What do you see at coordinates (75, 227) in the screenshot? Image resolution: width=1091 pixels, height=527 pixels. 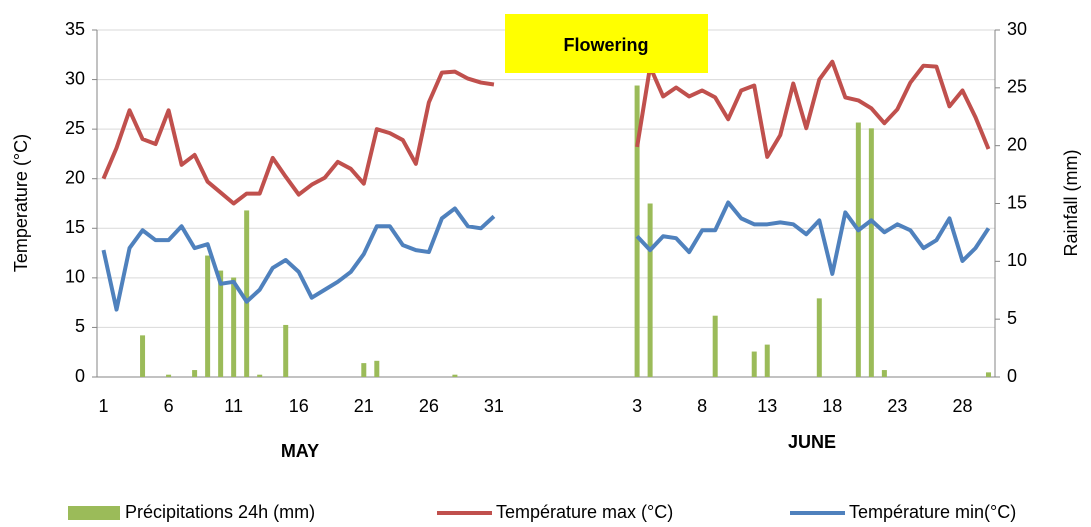 I see `y-tick-label: 15` at bounding box center [75, 227].